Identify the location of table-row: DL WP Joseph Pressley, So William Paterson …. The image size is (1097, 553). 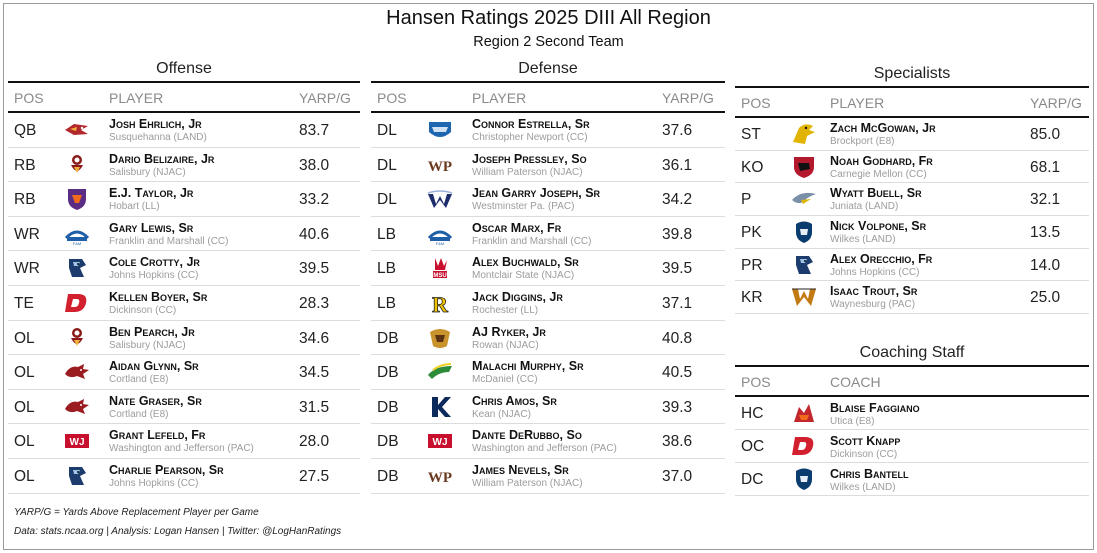
(548, 165).